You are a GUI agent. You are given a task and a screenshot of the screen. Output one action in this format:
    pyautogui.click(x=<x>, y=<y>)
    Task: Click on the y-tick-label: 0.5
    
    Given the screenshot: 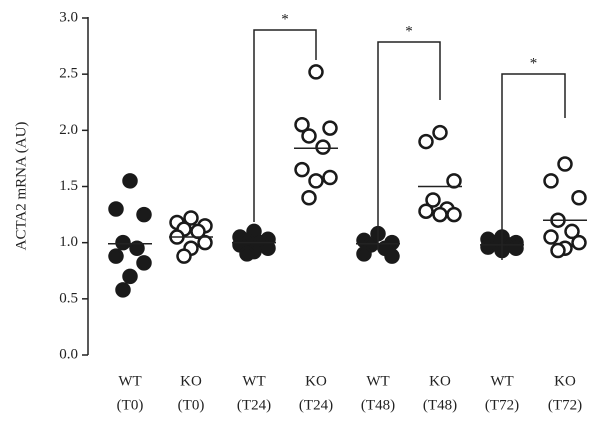 What is the action you would take?
    pyautogui.click(x=68, y=298)
    